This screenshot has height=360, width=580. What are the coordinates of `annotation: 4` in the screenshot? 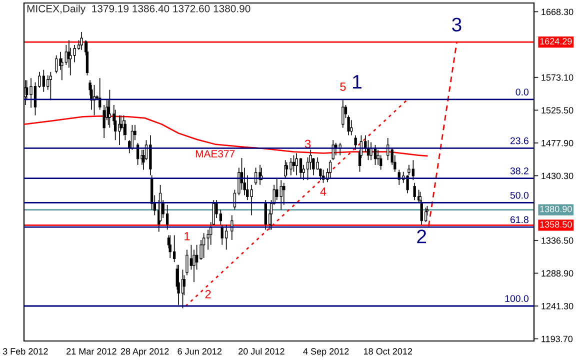 It's located at (323, 191).